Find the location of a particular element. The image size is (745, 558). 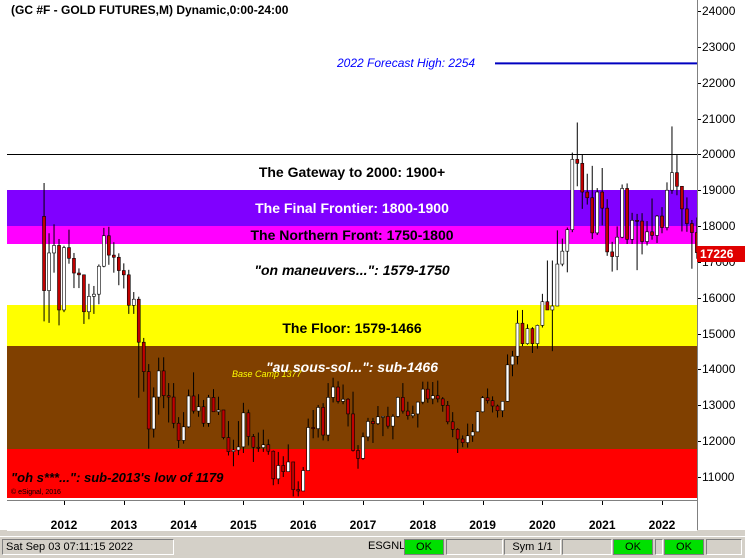

y-tick-label: 23000 is located at coordinates (719, 46).